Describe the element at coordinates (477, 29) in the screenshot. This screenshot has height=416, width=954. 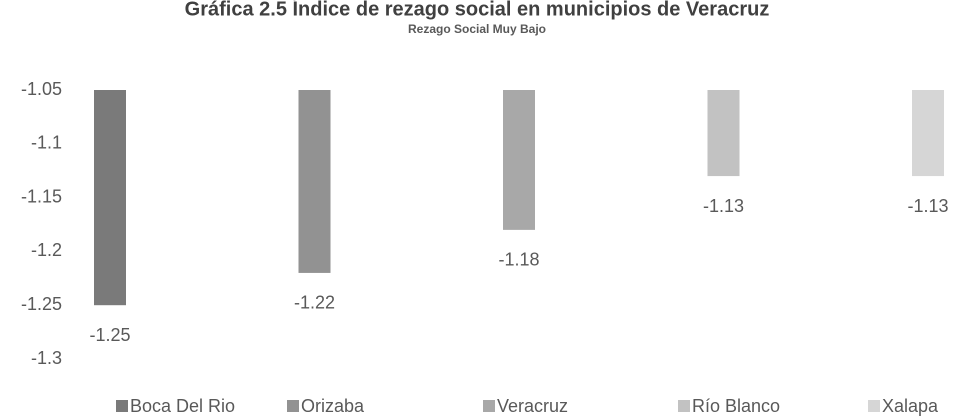
I see `chart-subtitle: Rezago Social Muy Bajo` at that location.